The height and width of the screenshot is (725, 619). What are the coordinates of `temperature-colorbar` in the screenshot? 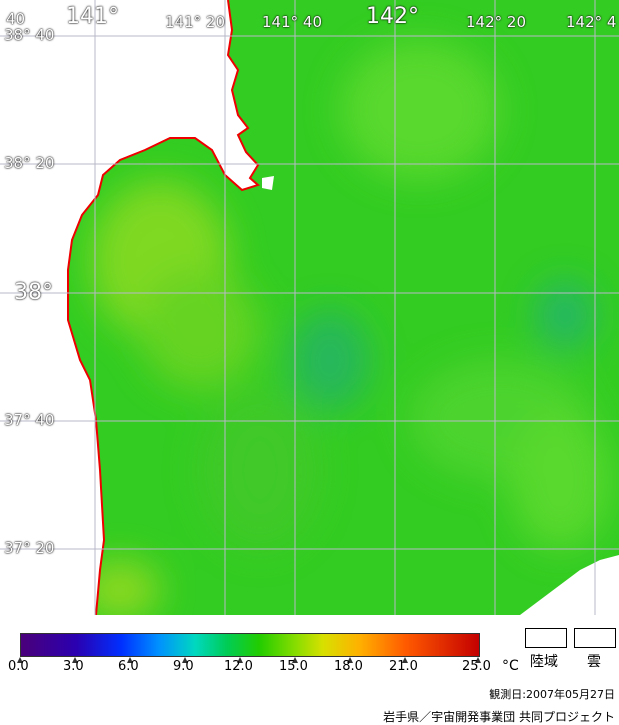 It's located at (250, 645).